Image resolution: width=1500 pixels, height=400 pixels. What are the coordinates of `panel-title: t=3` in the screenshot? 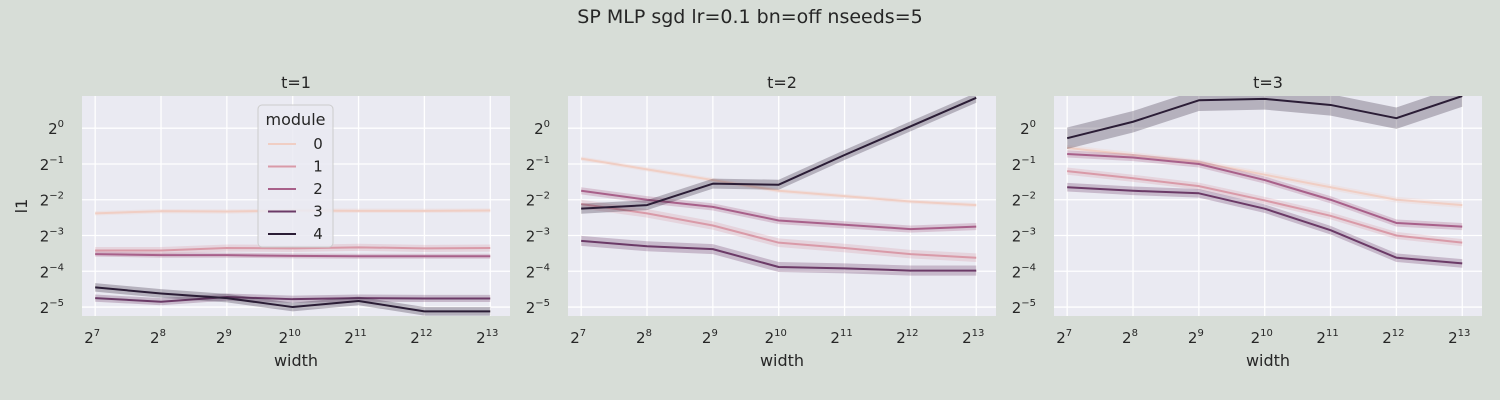 It's located at (1268, 82).